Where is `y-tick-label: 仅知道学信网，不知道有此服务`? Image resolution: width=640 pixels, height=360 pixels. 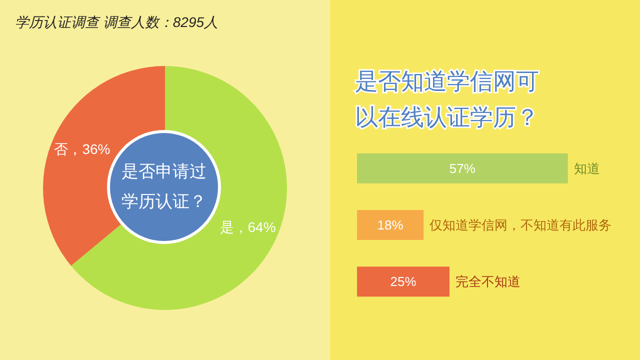
y-tick-label: 仅知道学信网，不知道有此服务 is located at coordinates (521, 225).